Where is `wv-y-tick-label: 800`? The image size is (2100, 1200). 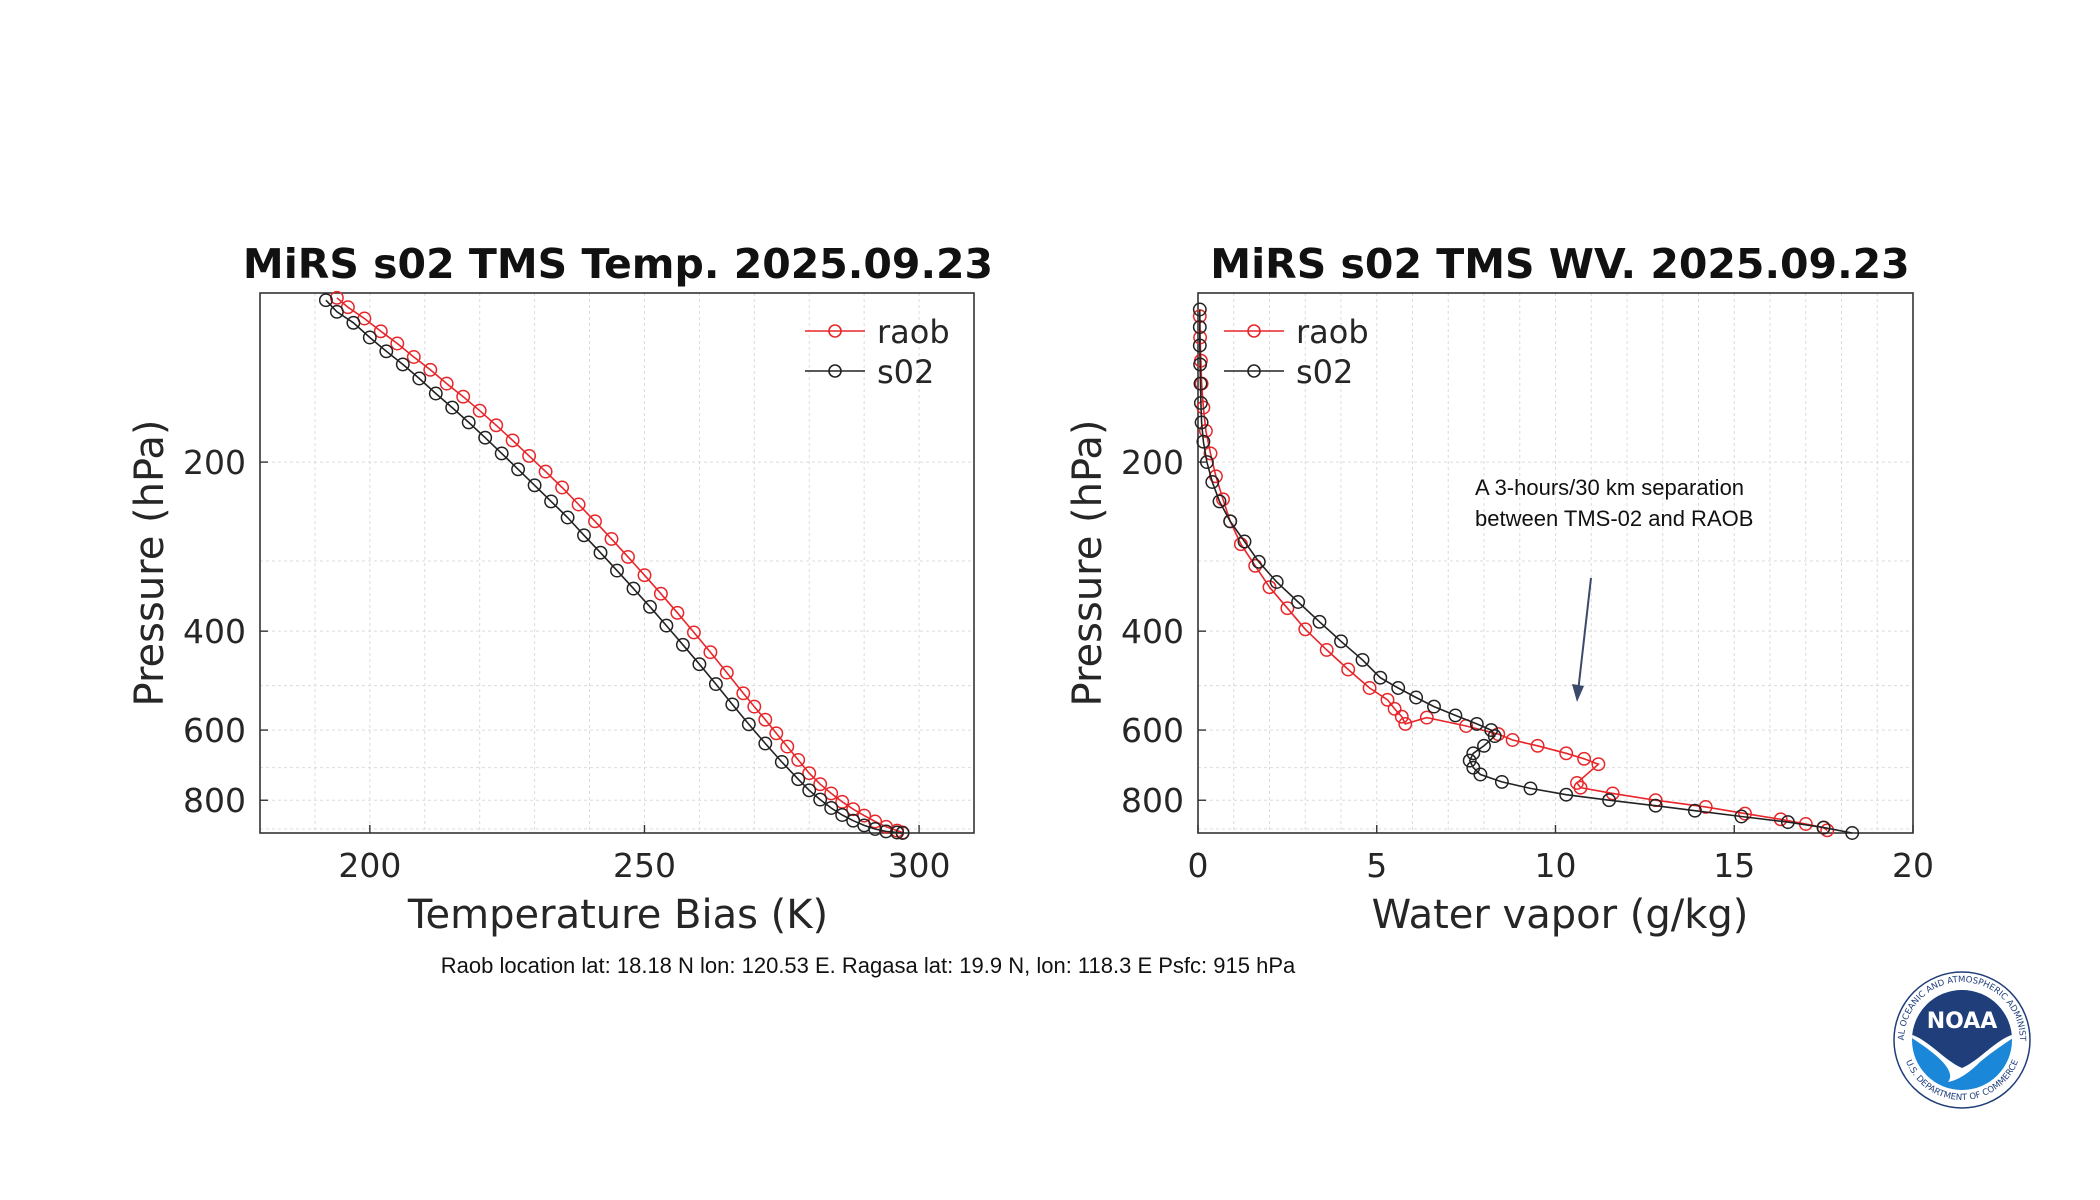
wv-y-tick-label: 800 is located at coordinates (1152, 800).